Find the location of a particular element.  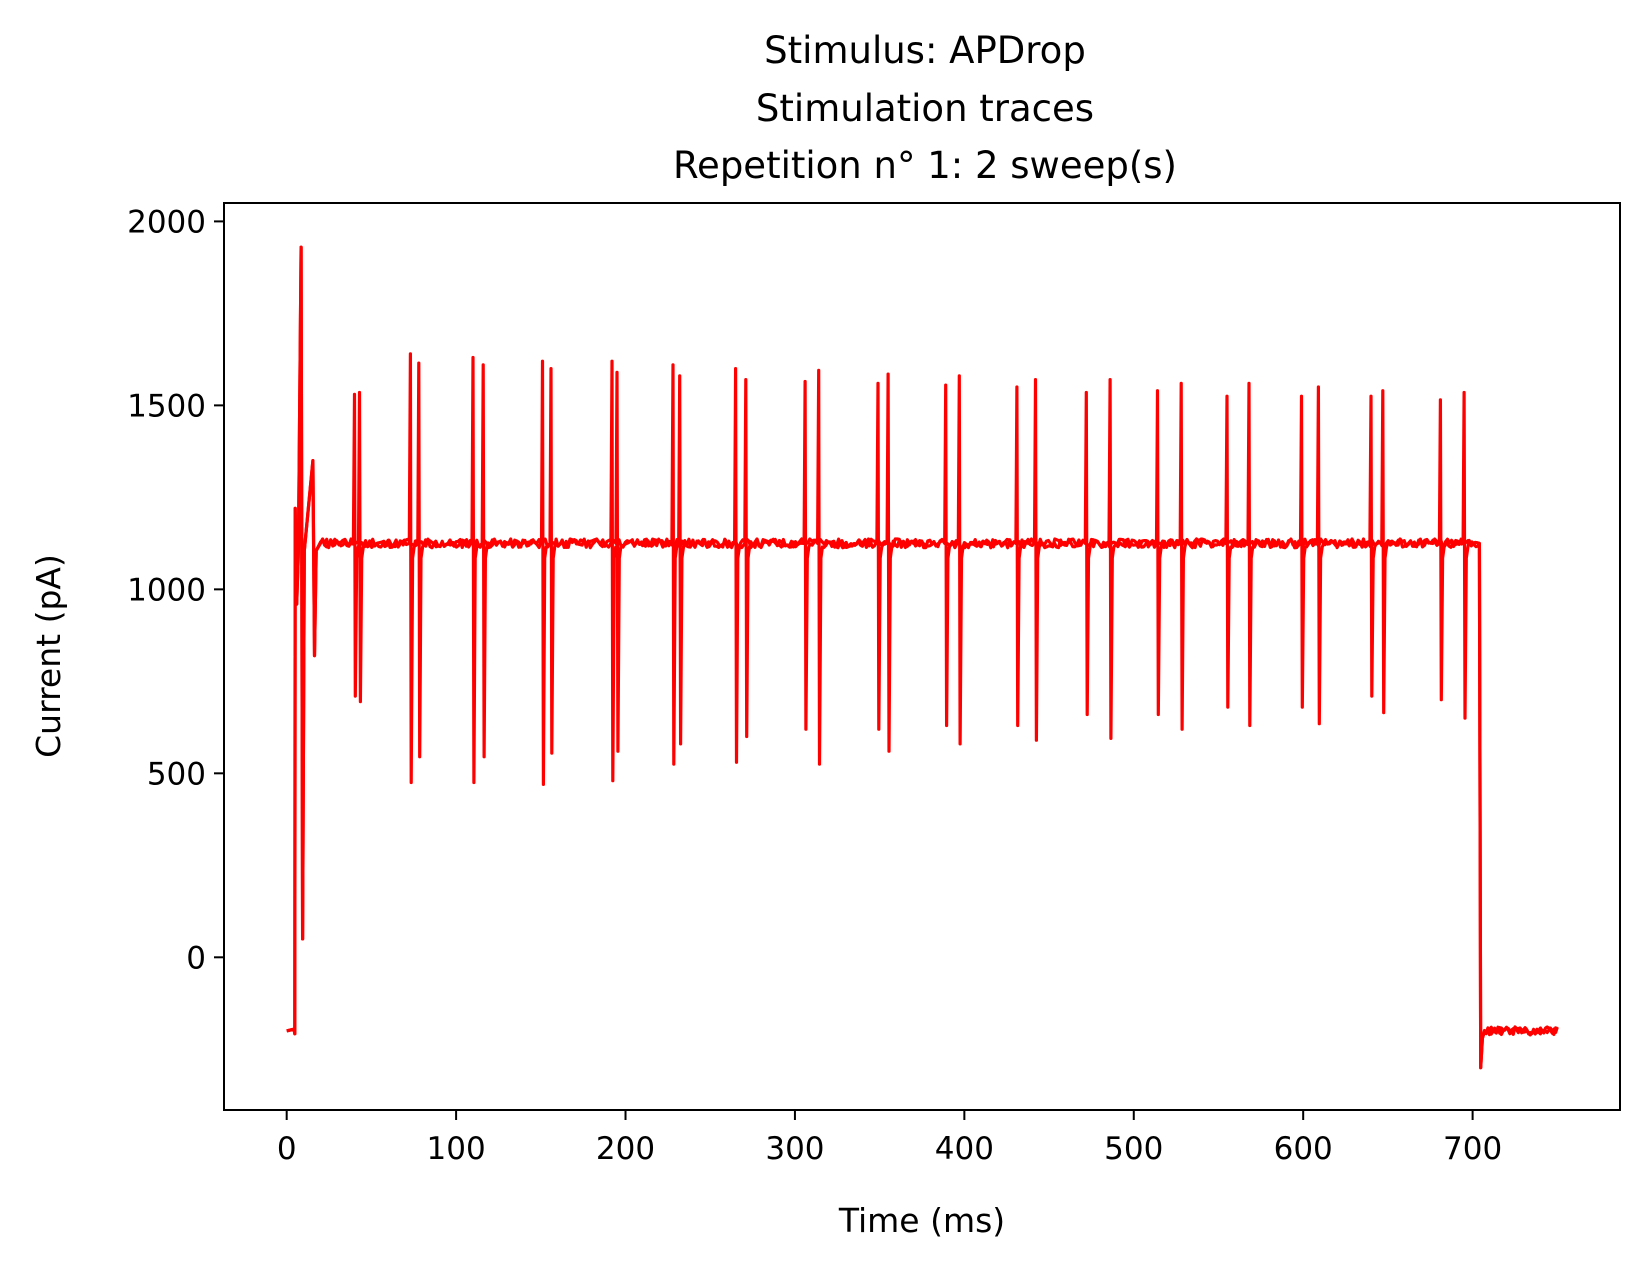

y-tick-label: 500 is located at coordinates (176, 774).